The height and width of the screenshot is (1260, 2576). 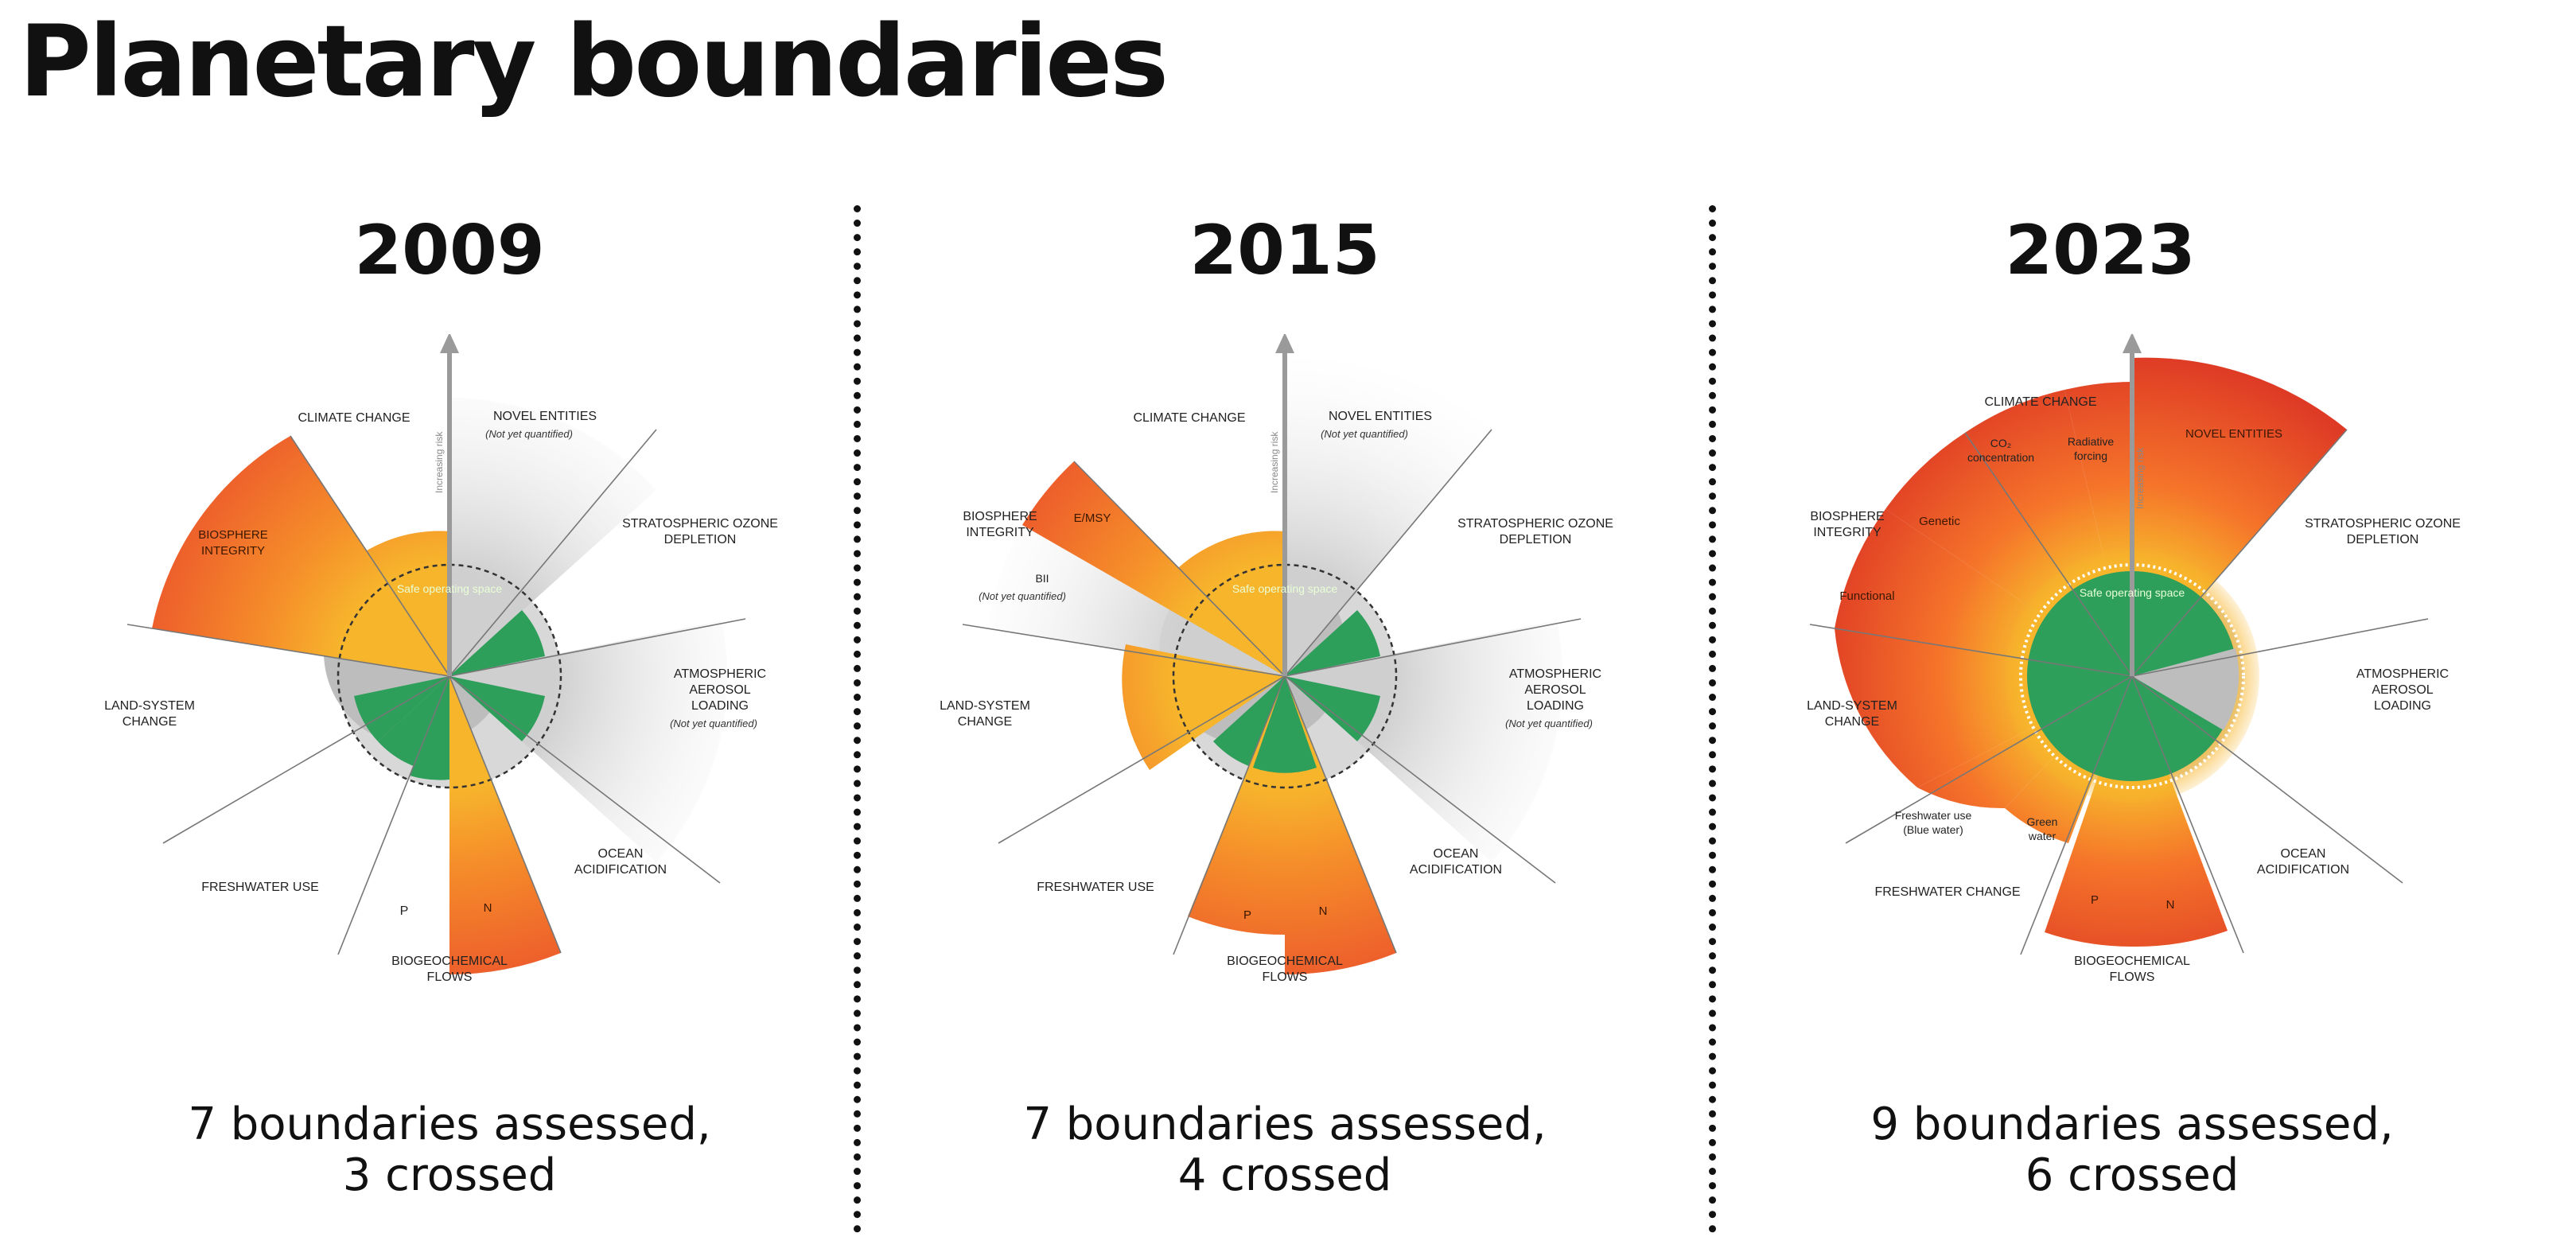 I want to click on label-bii: BII, so click(x=1042, y=578).